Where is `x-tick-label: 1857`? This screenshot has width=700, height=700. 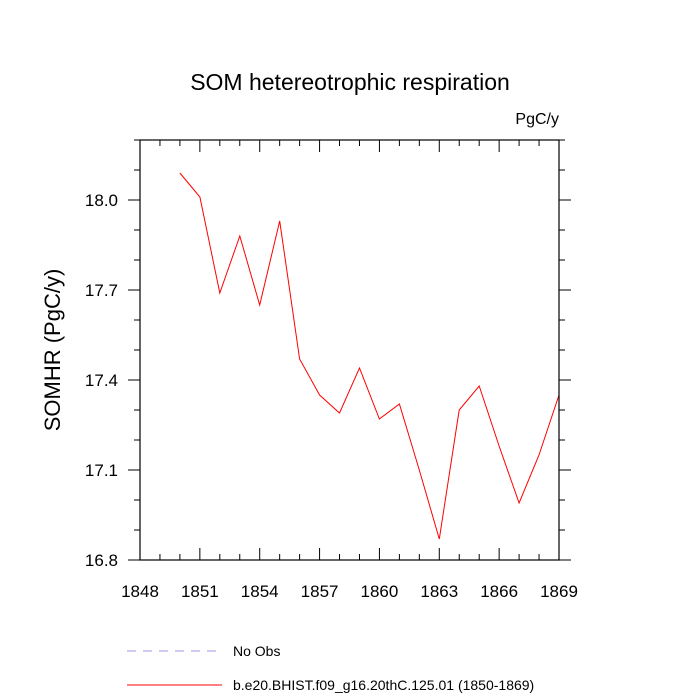
x-tick-label: 1857 is located at coordinates (320, 591).